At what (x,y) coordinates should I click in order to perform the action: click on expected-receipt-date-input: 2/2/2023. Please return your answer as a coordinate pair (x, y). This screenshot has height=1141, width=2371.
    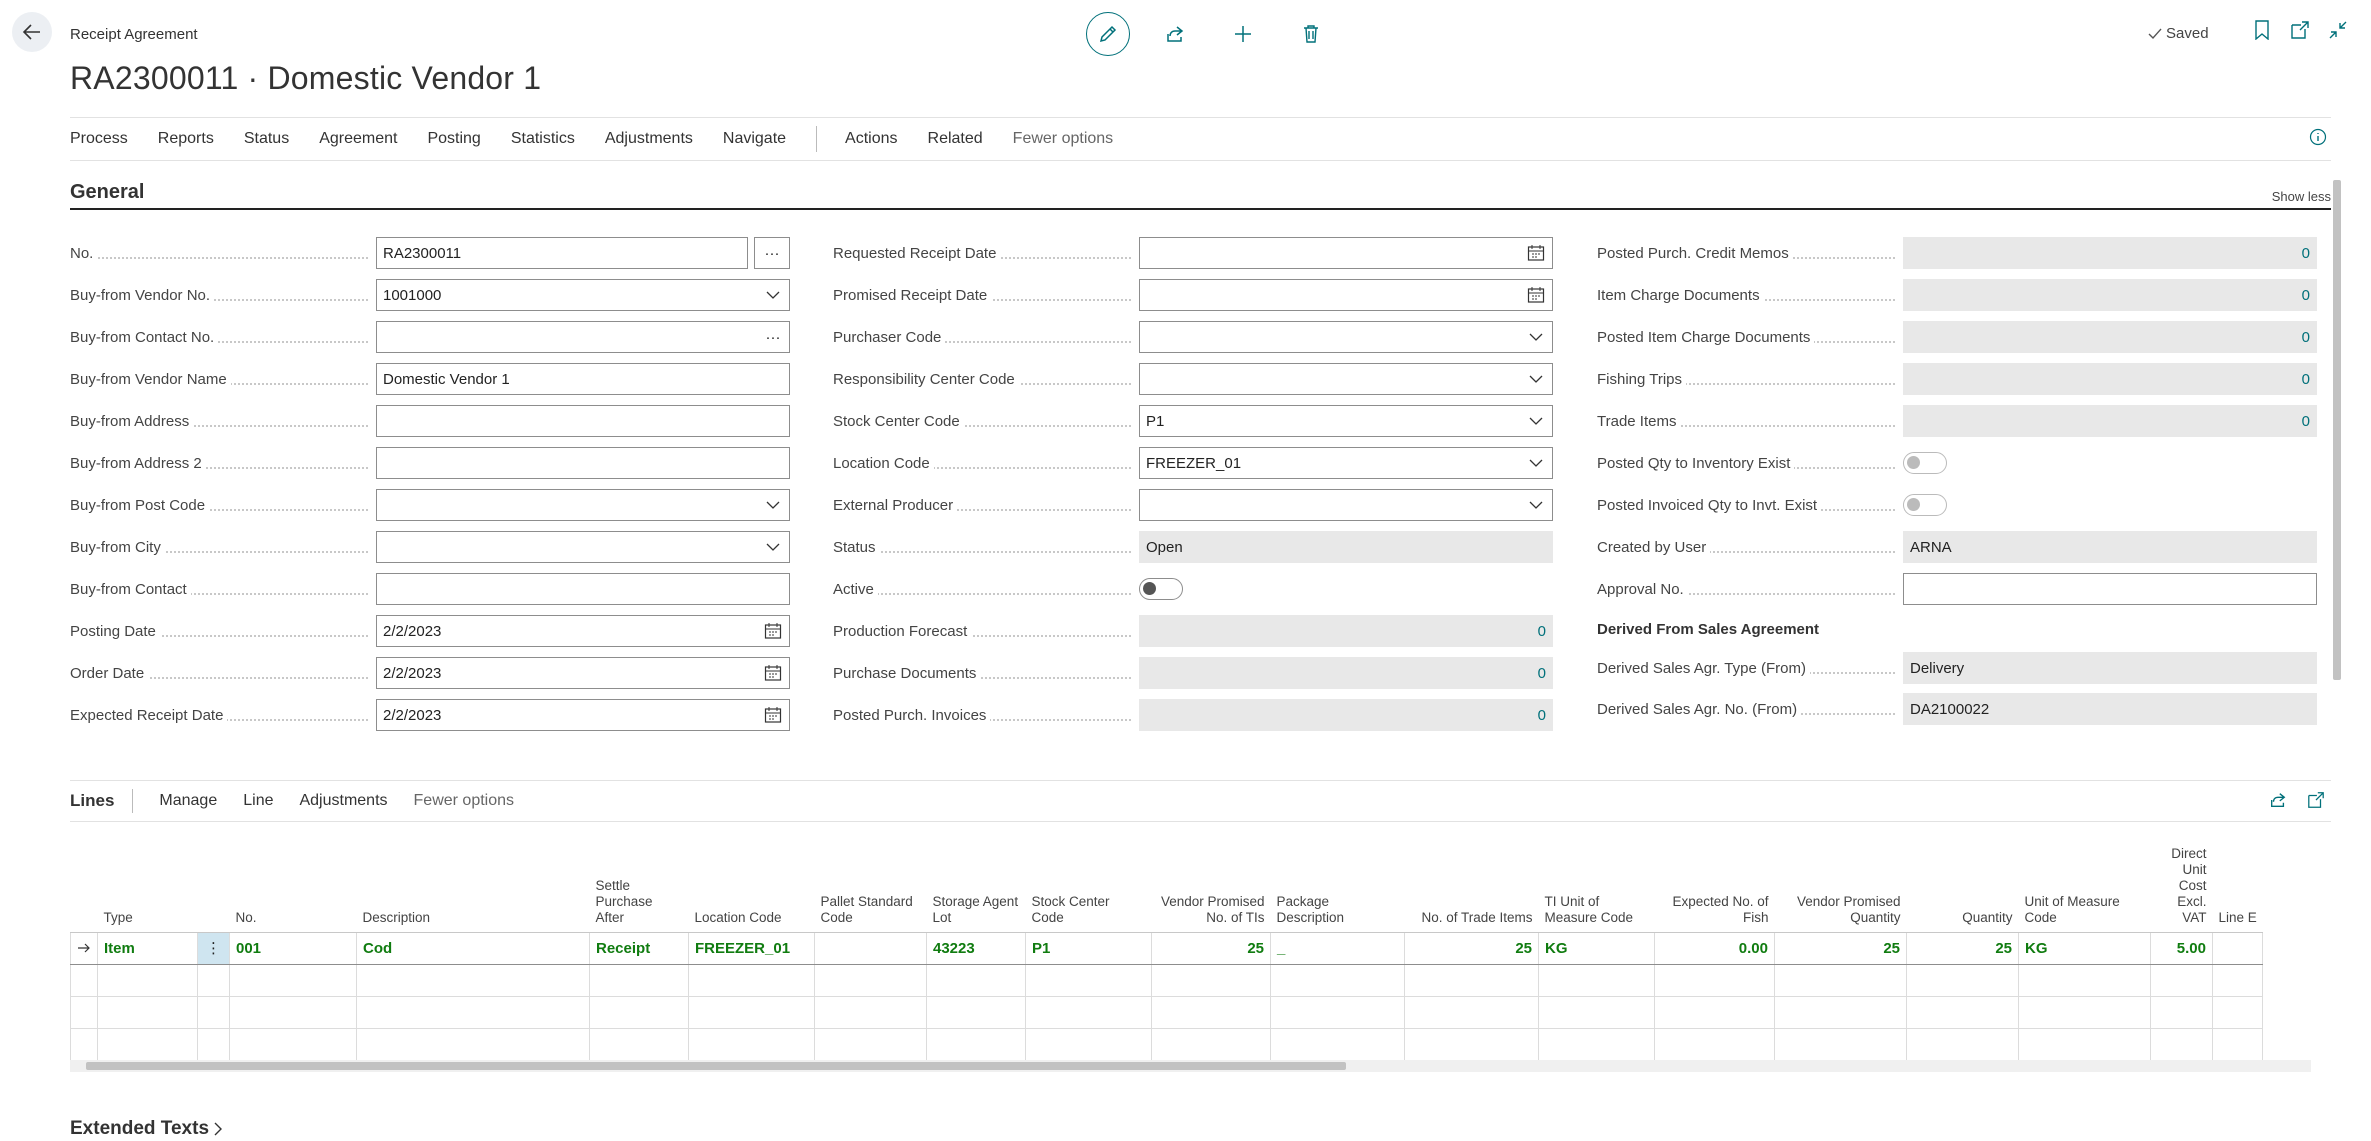
    Looking at the image, I should click on (583, 715).